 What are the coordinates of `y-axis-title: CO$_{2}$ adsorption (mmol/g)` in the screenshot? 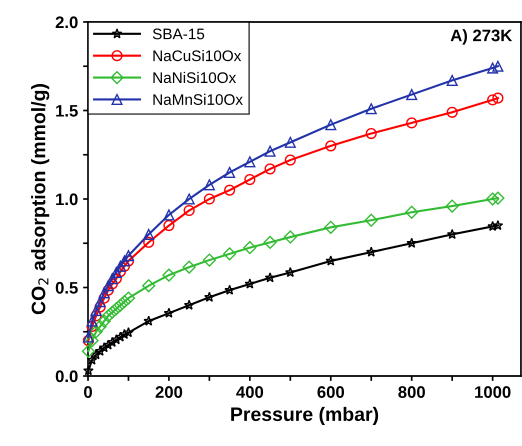 It's located at (40, 199).